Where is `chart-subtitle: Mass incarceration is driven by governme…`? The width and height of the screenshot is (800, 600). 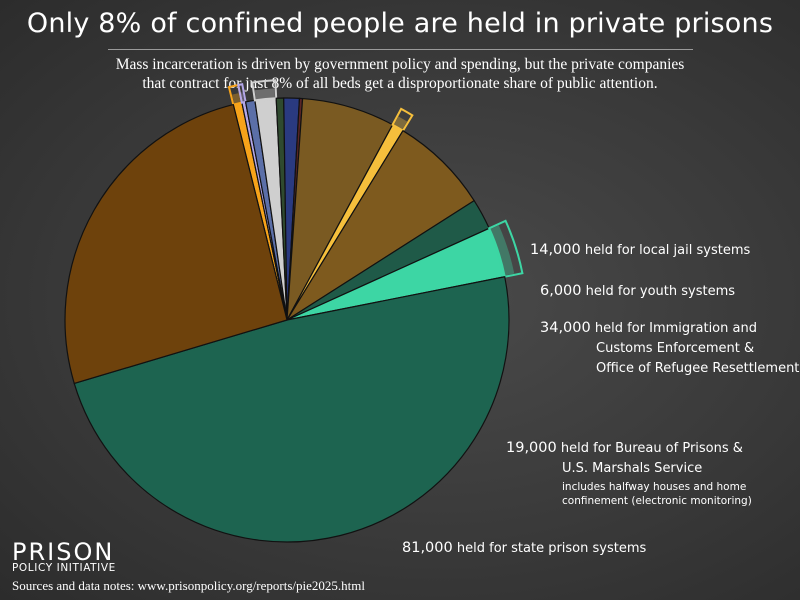
chart-subtitle: Mass incarceration is driven by governme… is located at coordinates (400, 74).